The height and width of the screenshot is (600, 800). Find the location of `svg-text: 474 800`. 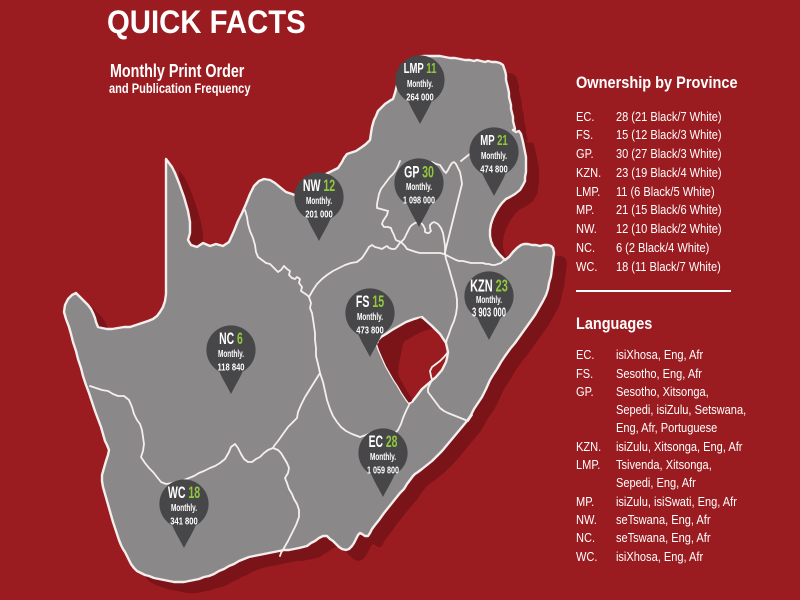

svg-text: 474 800 is located at coordinates (494, 168).